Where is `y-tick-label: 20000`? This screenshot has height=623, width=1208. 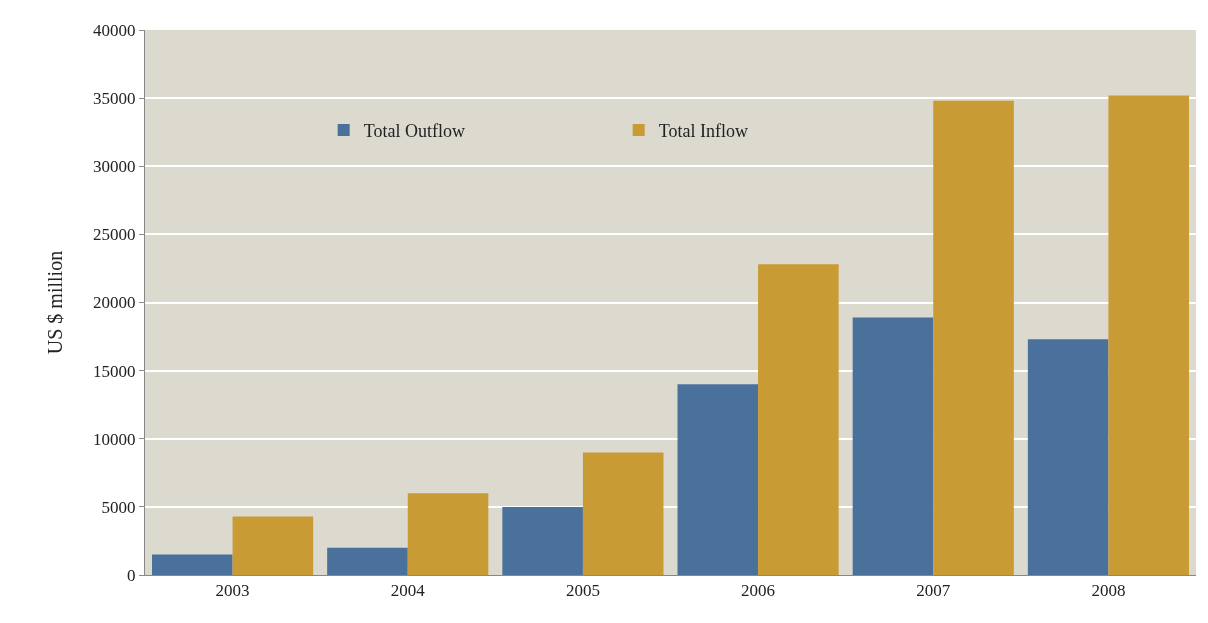 y-tick-label: 20000 is located at coordinates (114, 303).